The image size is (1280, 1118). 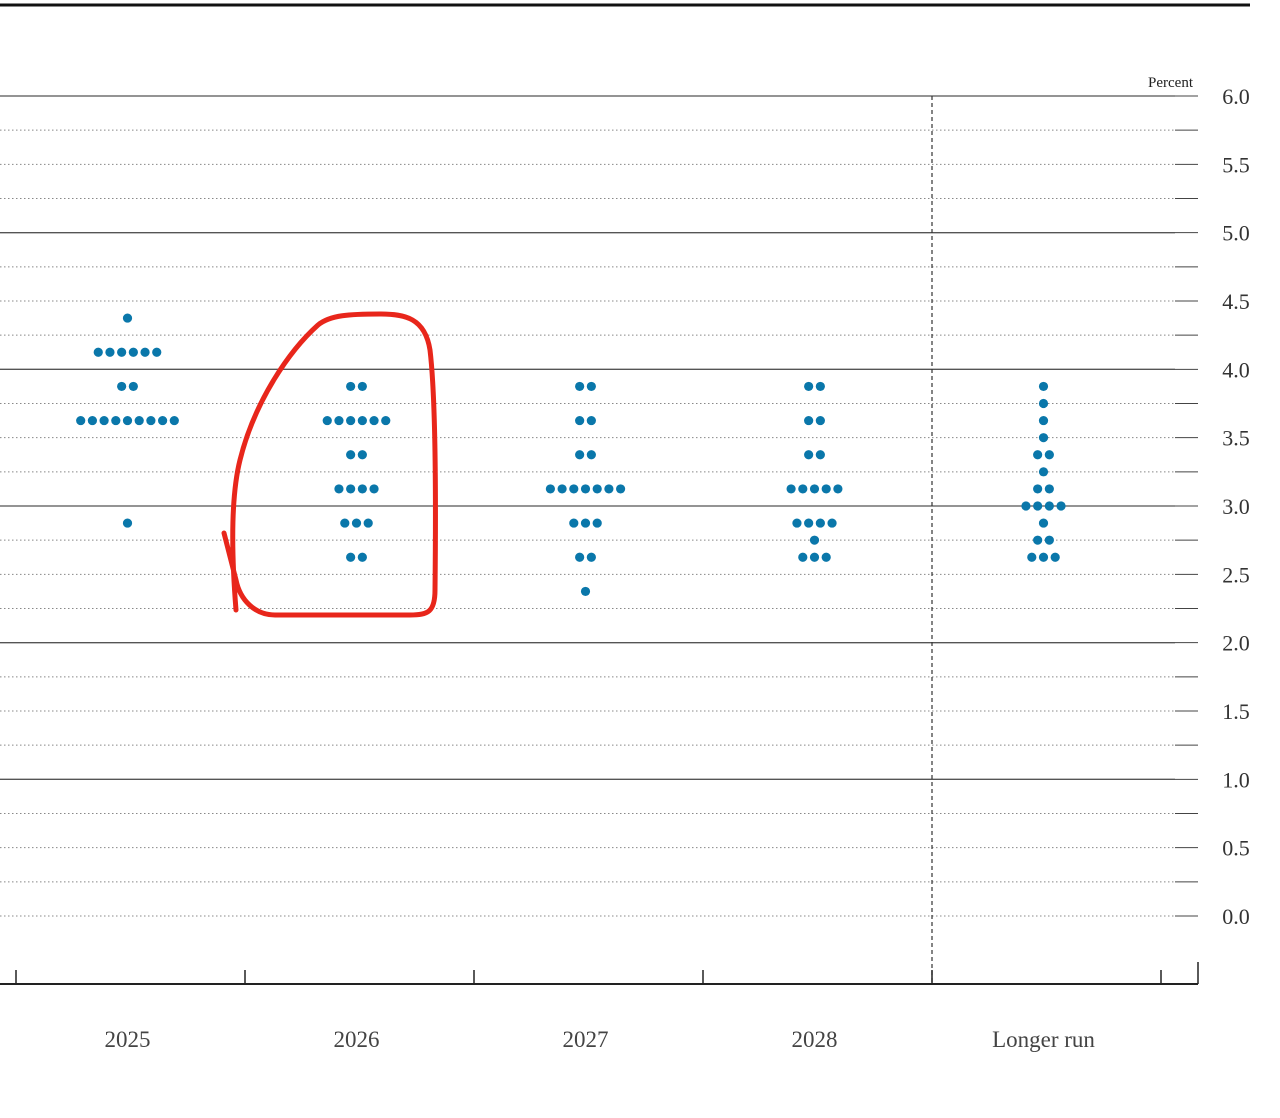 I want to click on y-tick-label: 3.5, so click(x=1236, y=438).